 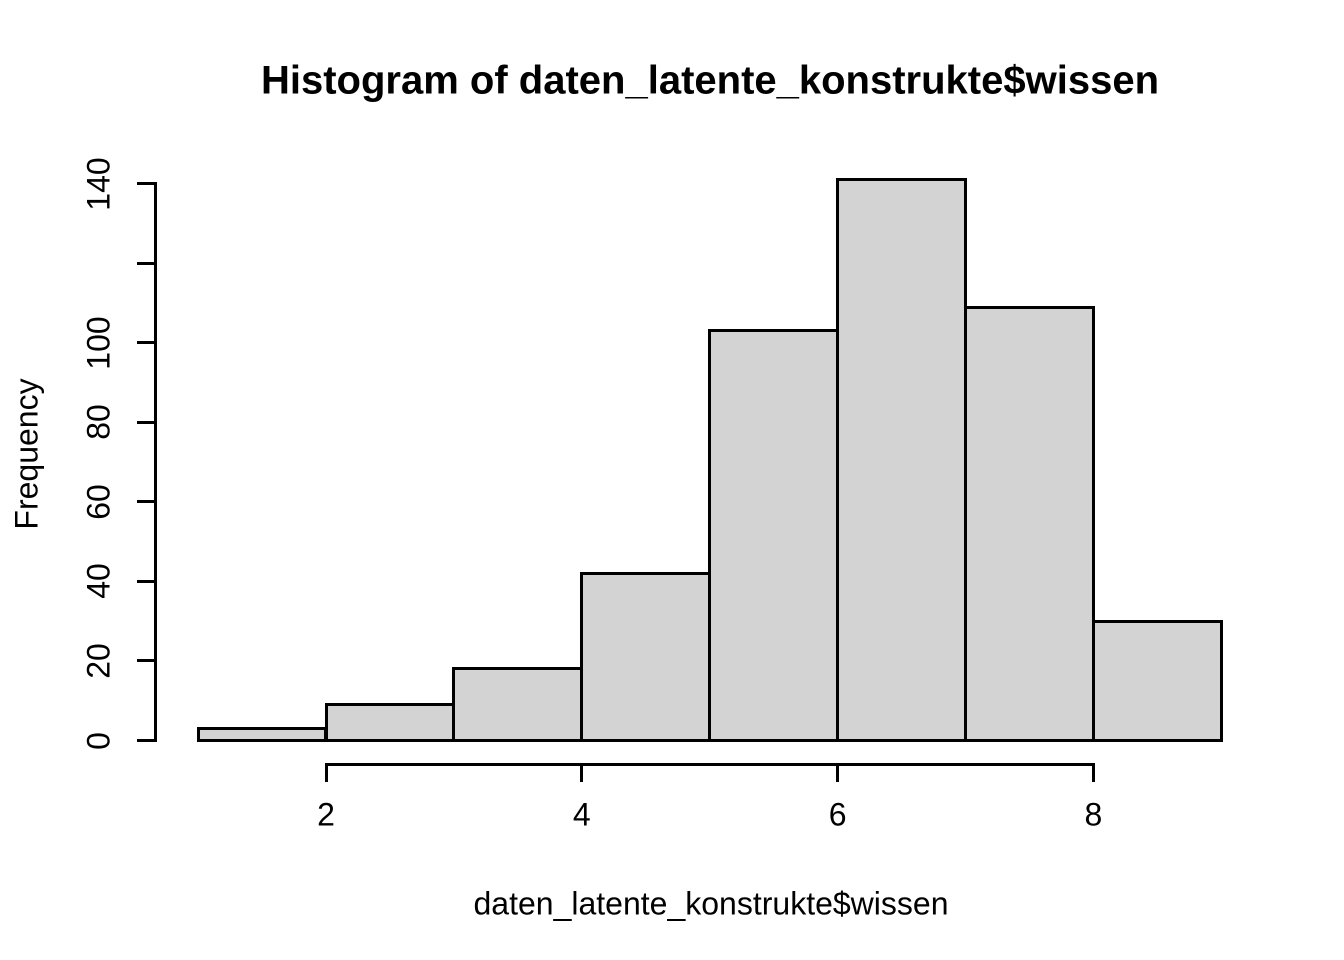 What do you see at coordinates (98, 502) in the screenshot?
I see `y-tick-label: 60` at bounding box center [98, 502].